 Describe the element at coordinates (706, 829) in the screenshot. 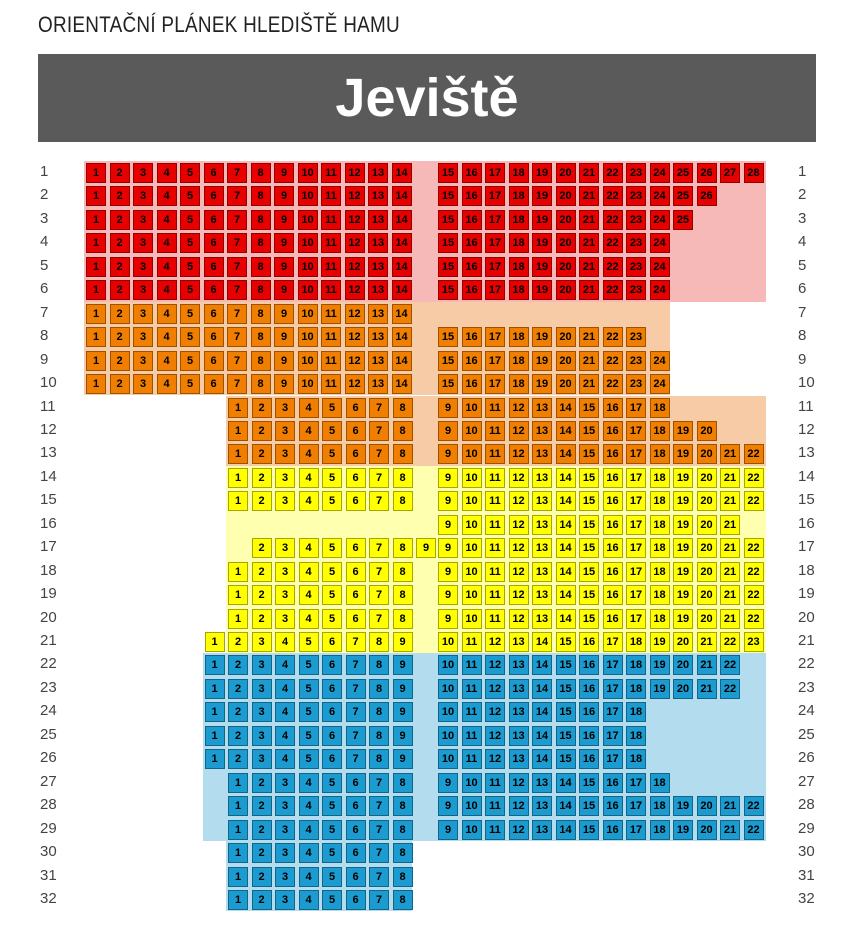

I see `seat: 20` at that location.